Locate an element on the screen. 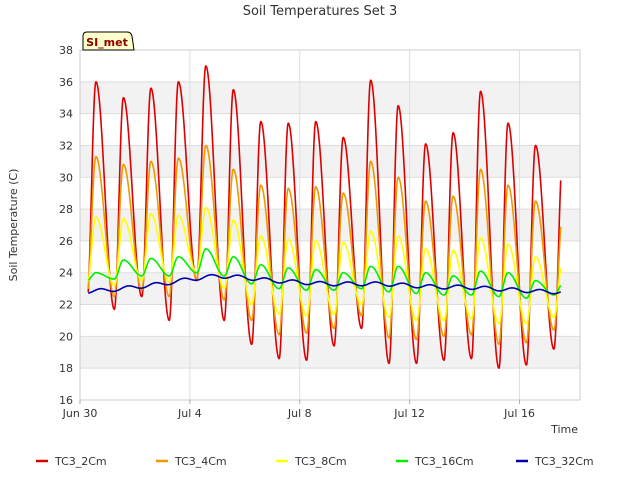 The image size is (640, 480). x-axis-ticks: Jun 30 Jul 4 Jul 8 Jul 12 Jul 16 is located at coordinates (298, 410).